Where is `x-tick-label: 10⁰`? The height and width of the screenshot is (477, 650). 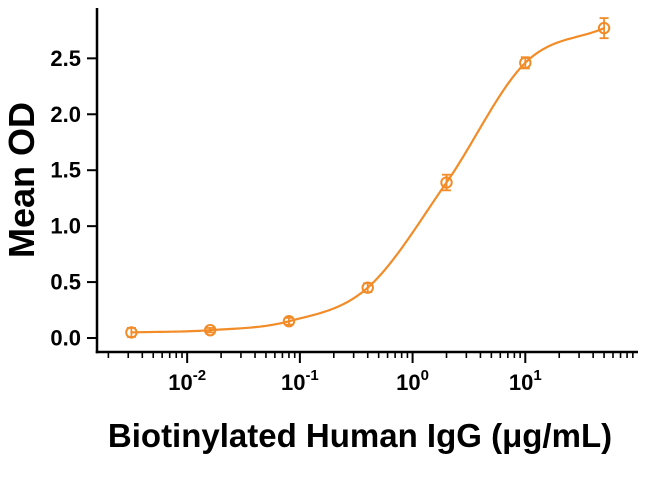
x-tick-label: 10⁰ is located at coordinates (412, 381).